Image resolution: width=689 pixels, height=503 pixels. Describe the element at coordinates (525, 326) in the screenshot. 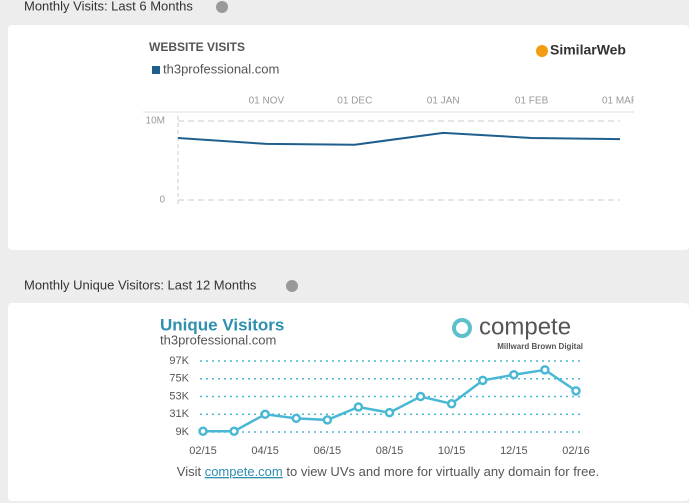

I see `brand: compete` at that location.